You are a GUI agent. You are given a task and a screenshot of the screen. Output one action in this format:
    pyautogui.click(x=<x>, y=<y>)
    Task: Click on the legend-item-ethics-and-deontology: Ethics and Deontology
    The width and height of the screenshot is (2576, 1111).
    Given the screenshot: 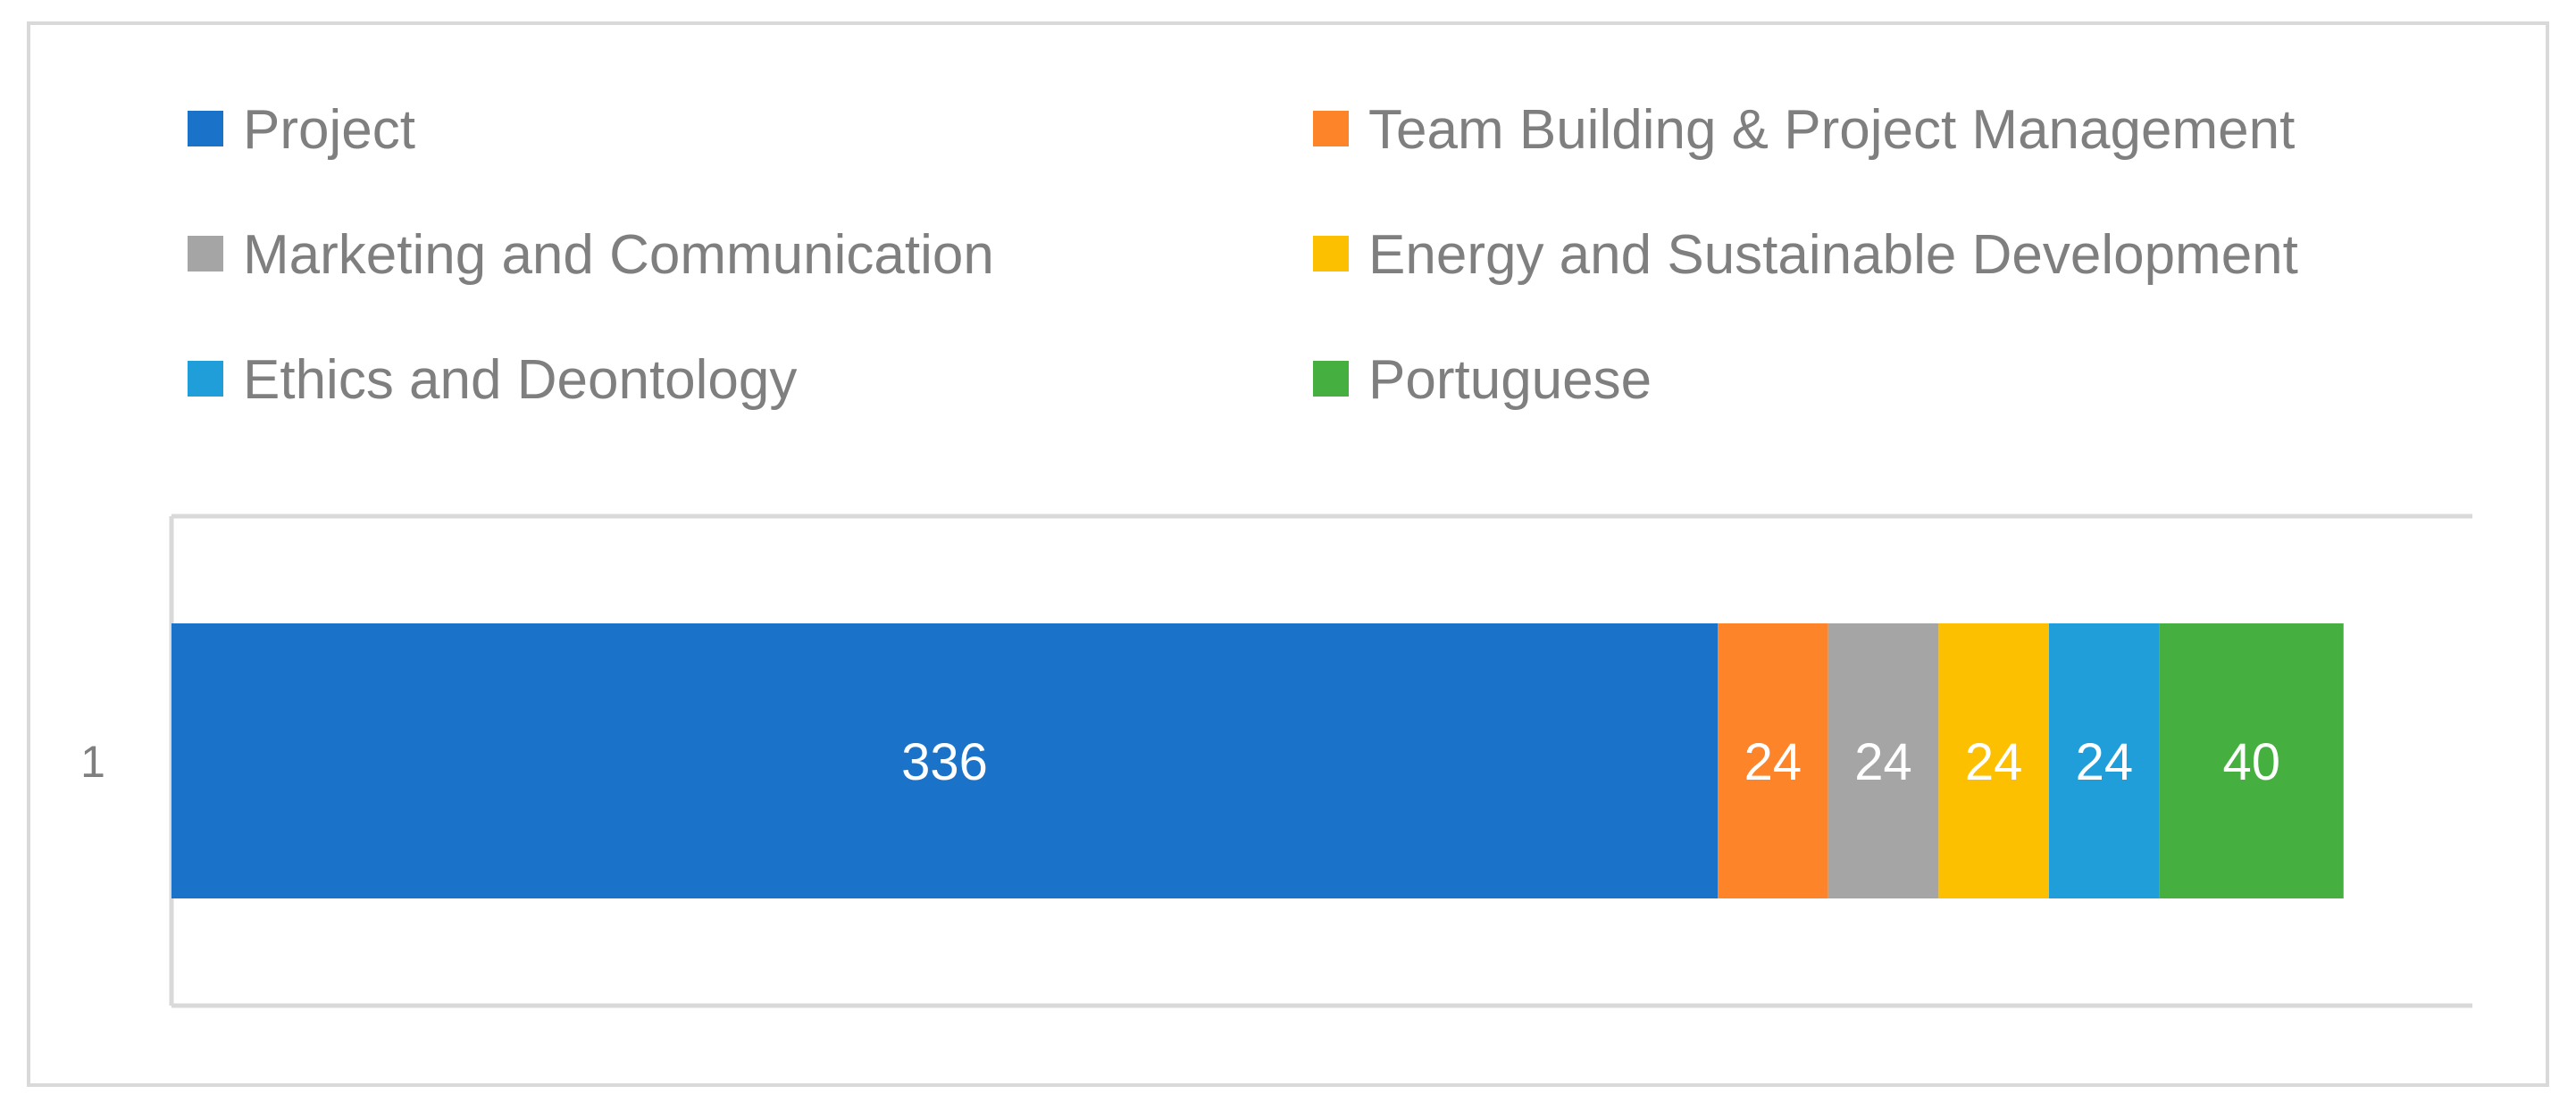 What is the action you would take?
    pyautogui.click(x=493, y=380)
    